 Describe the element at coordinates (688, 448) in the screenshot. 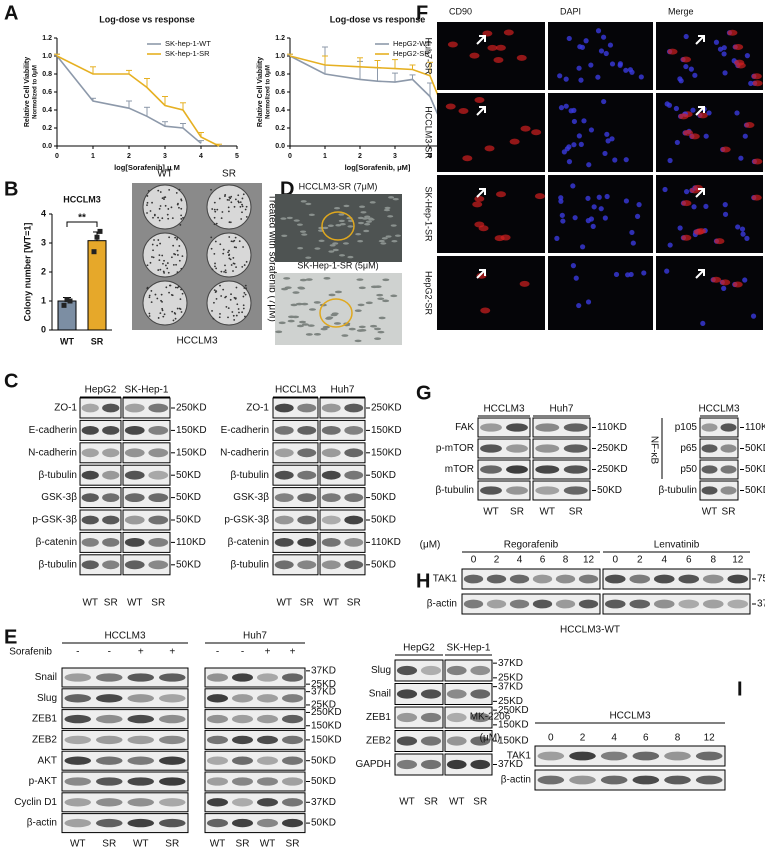

I see `protein-label: p65` at that location.